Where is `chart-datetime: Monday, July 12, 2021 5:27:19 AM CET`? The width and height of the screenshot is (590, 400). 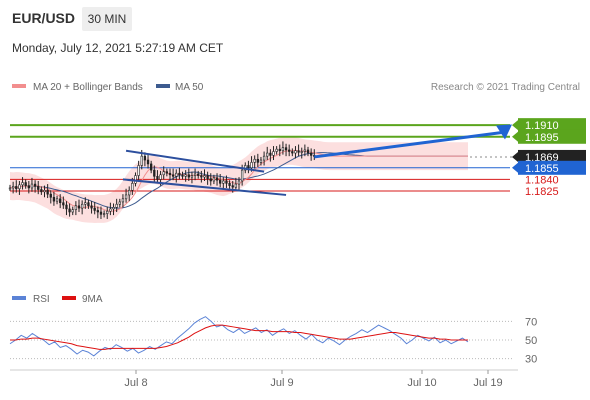
chart-datetime: Monday, July 12, 2021 5:27:19 AM CET is located at coordinates (118, 48).